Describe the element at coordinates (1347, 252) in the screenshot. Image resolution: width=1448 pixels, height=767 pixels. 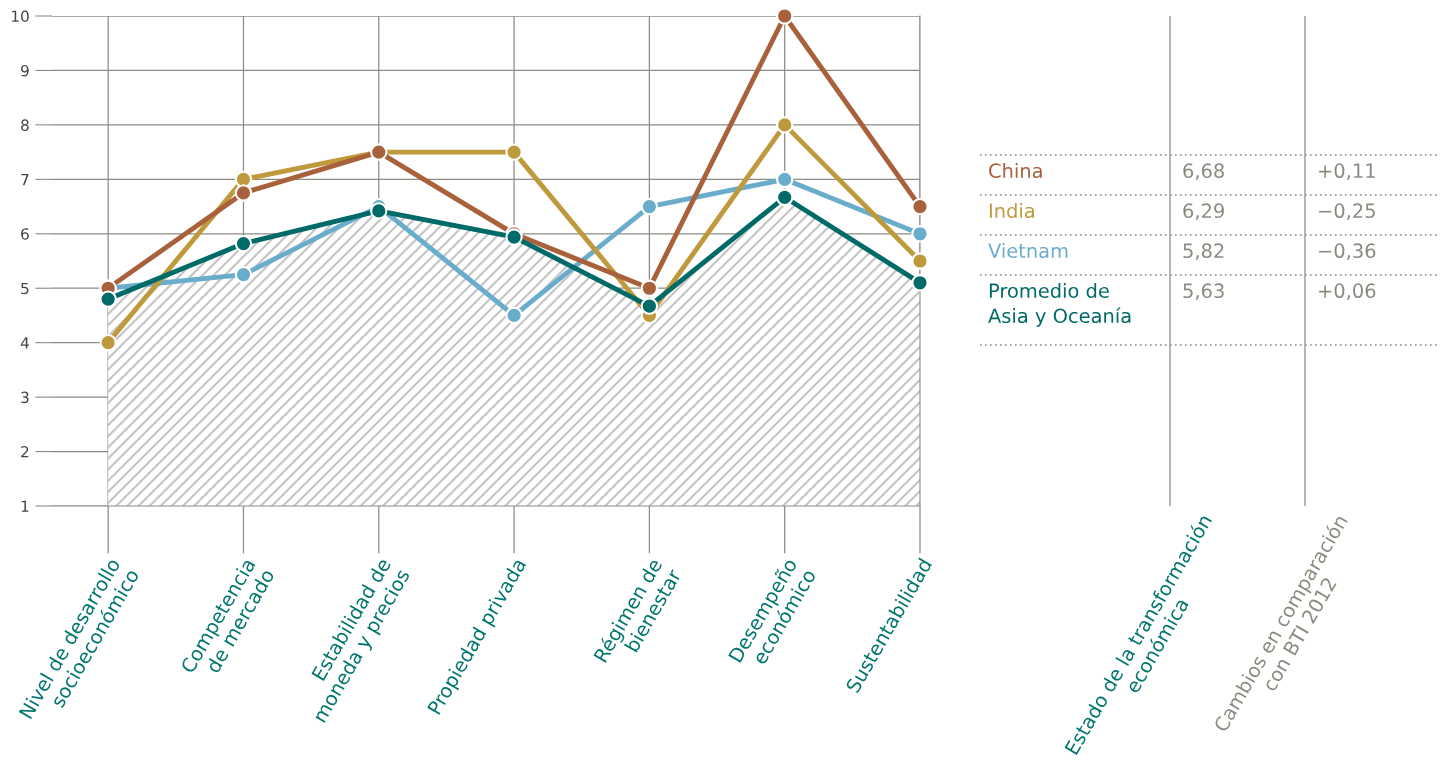
I see `data-label: −0,36` at that location.